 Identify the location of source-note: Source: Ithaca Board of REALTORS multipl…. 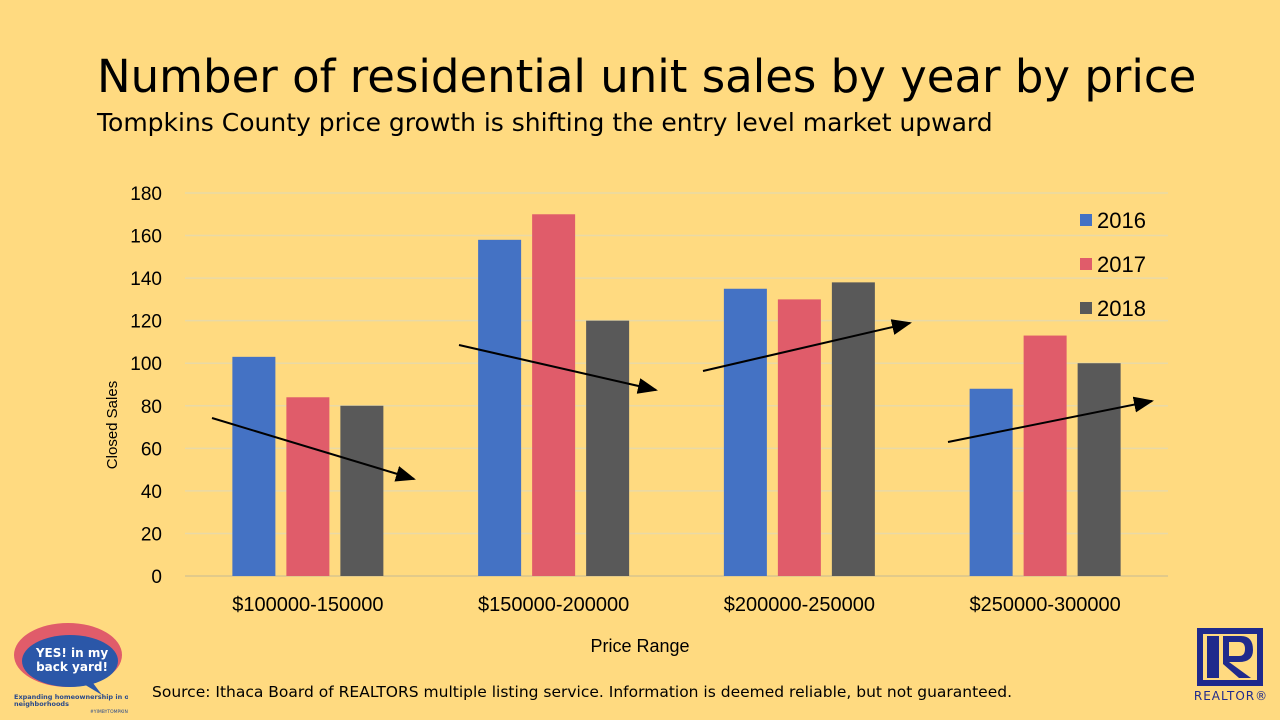
(582, 692).